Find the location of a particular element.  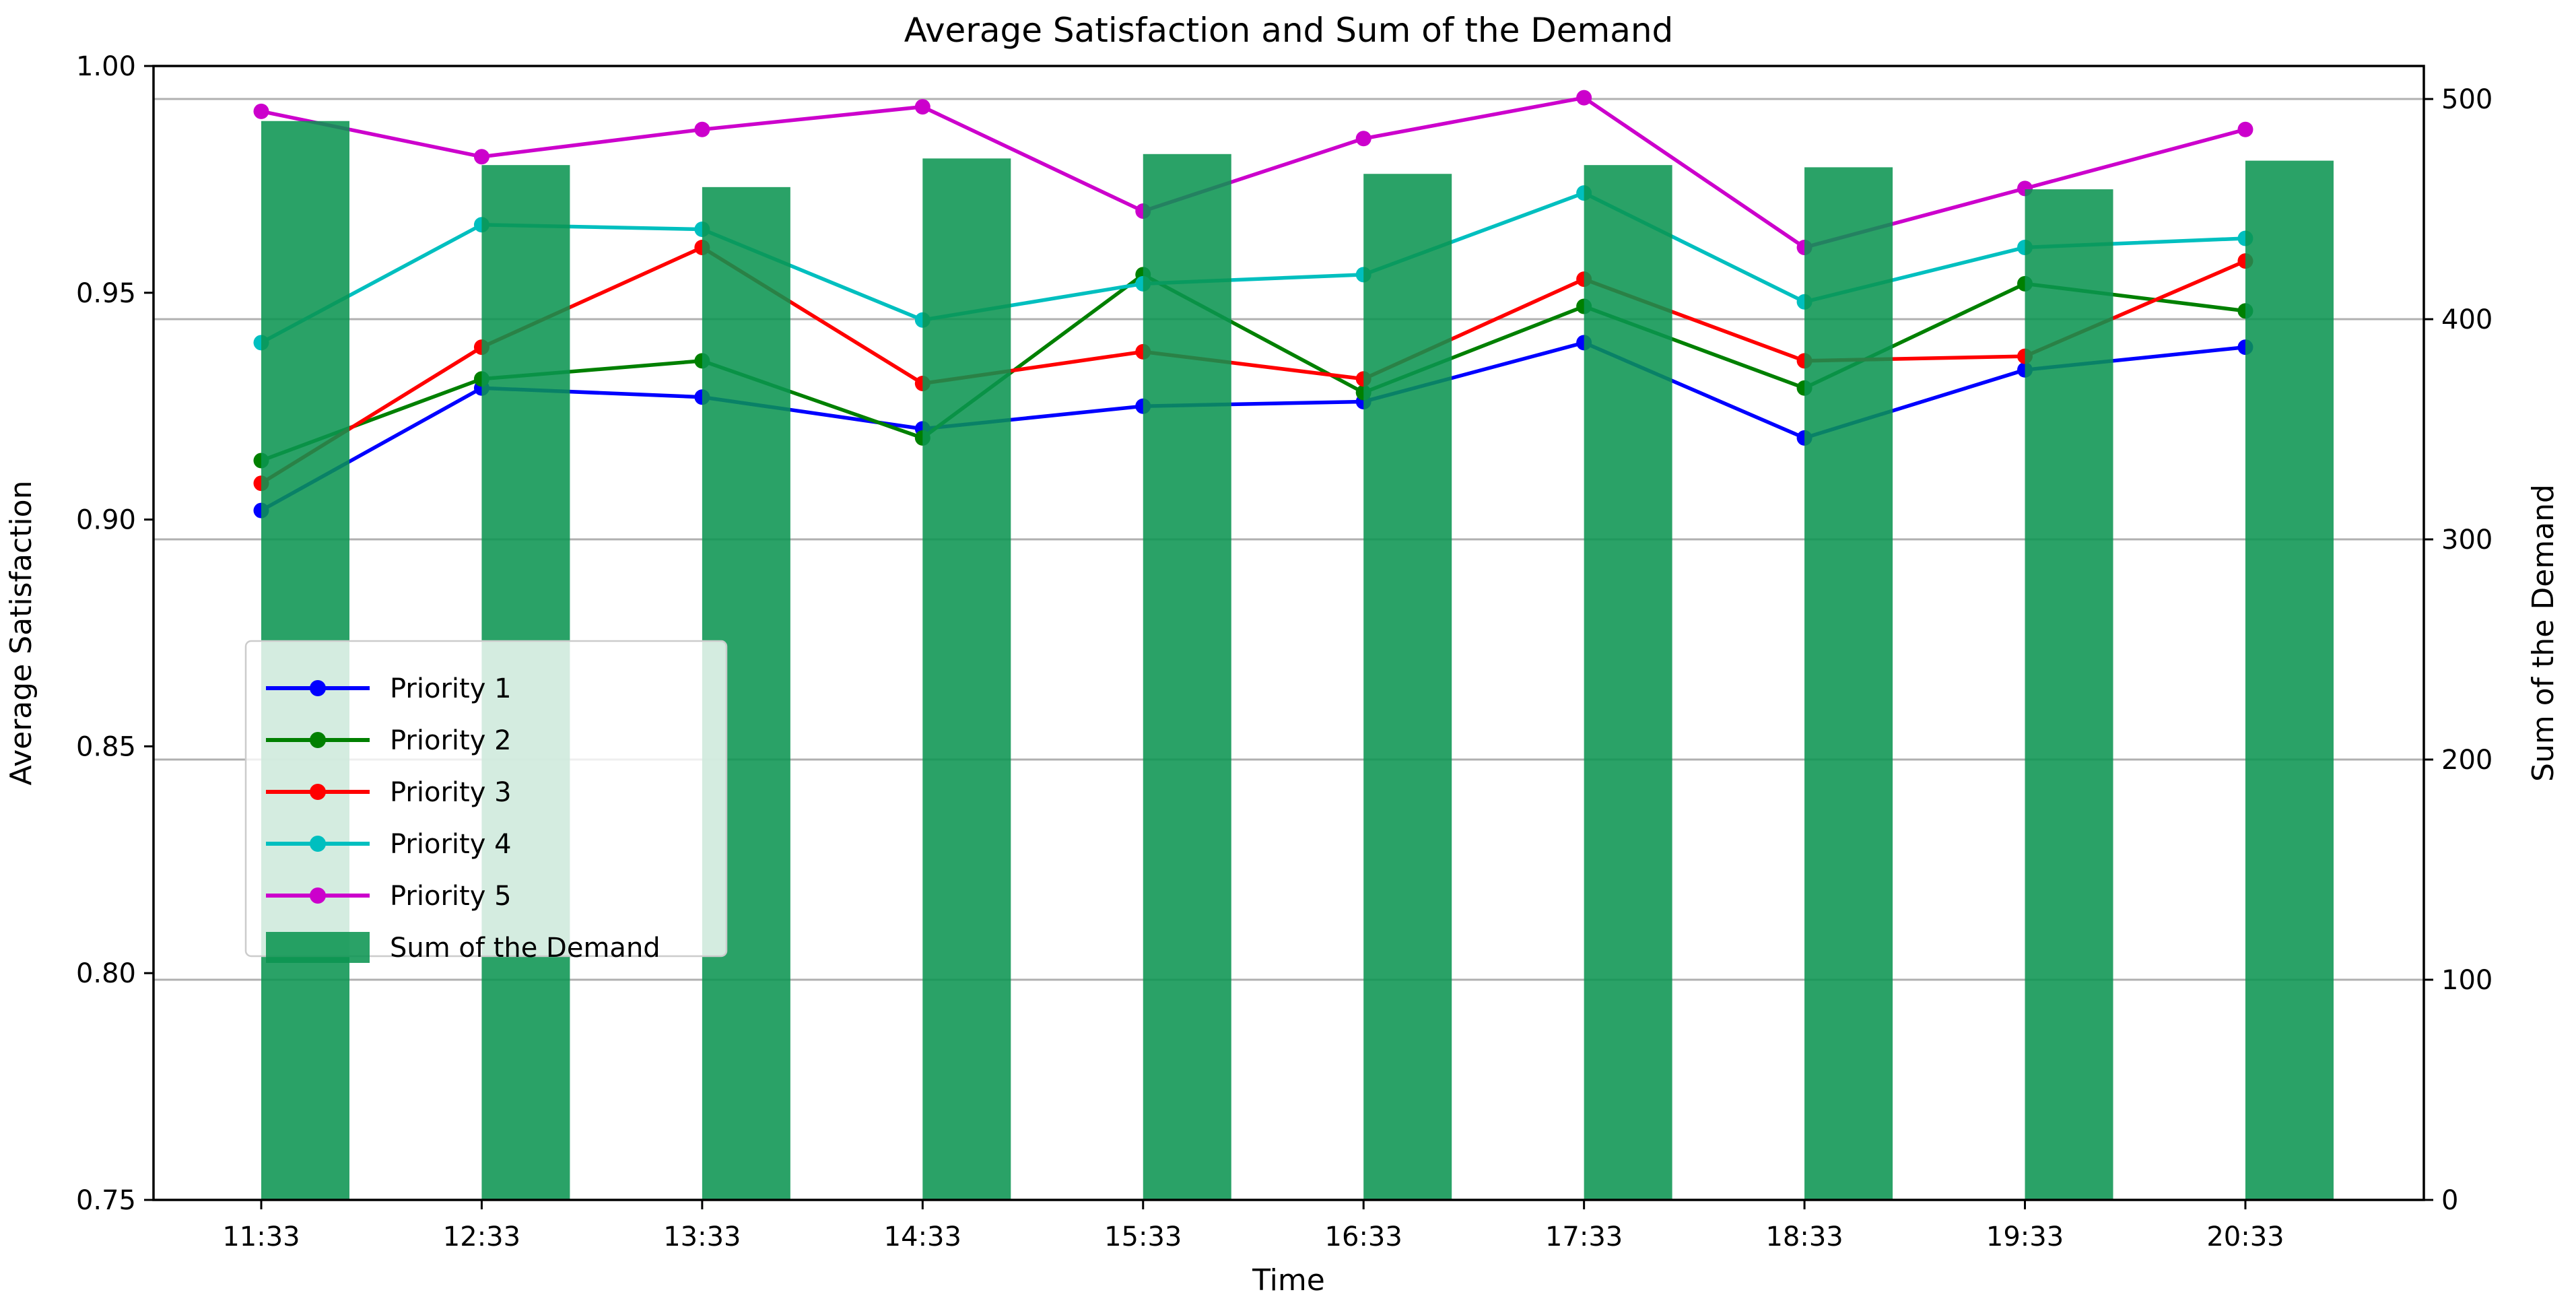

y-left-tick-label: 0.80 is located at coordinates (106, 973).